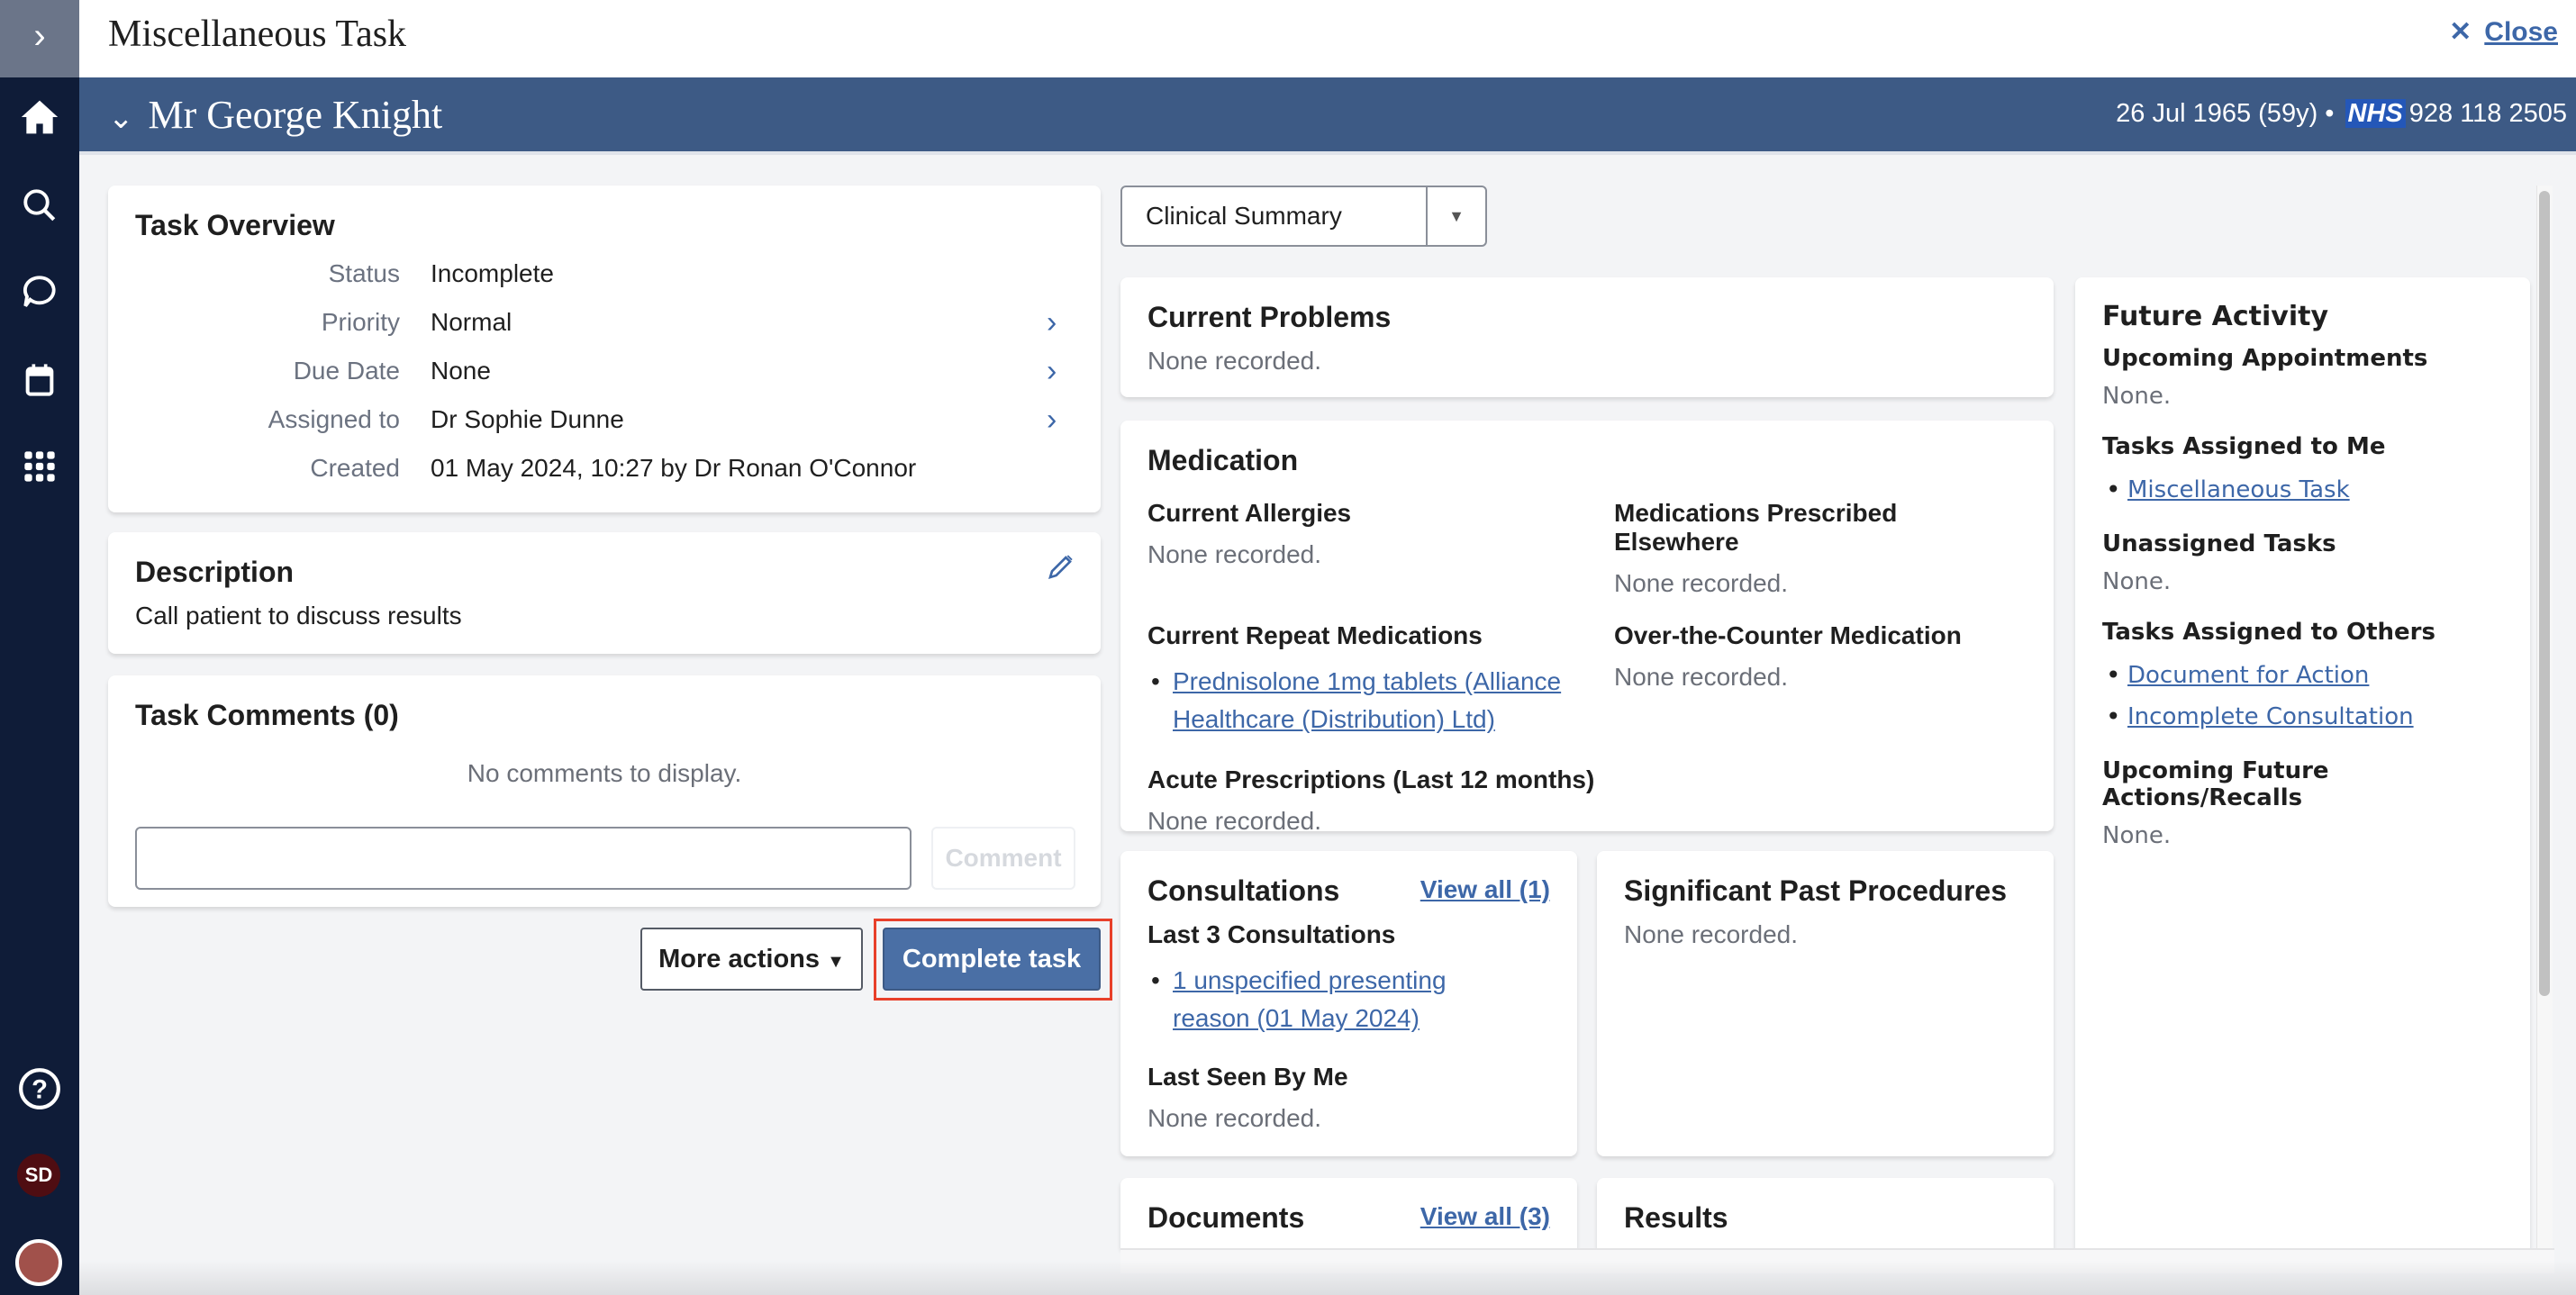 Image resolution: width=2576 pixels, height=1295 pixels. I want to click on status-avatar, so click(38, 1262).